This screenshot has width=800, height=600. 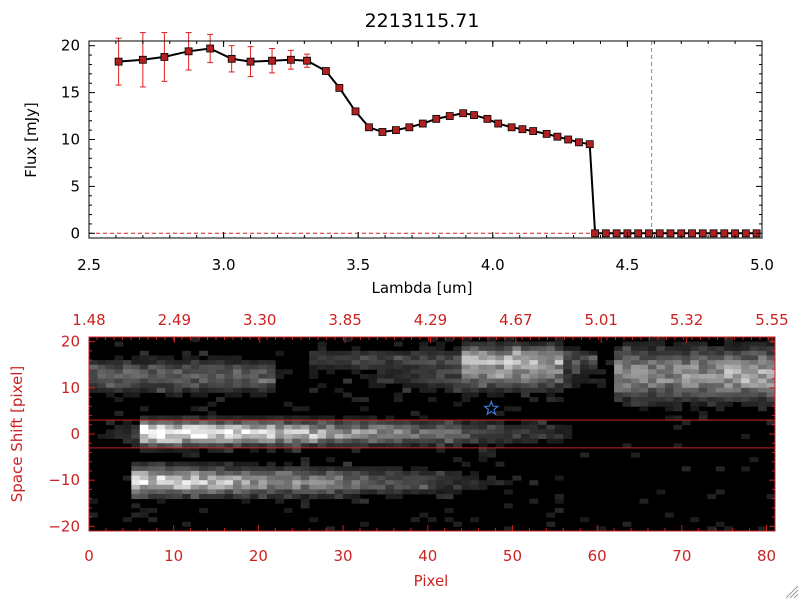 What do you see at coordinates (250, 61) in the screenshot?
I see `data-point` at bounding box center [250, 61].